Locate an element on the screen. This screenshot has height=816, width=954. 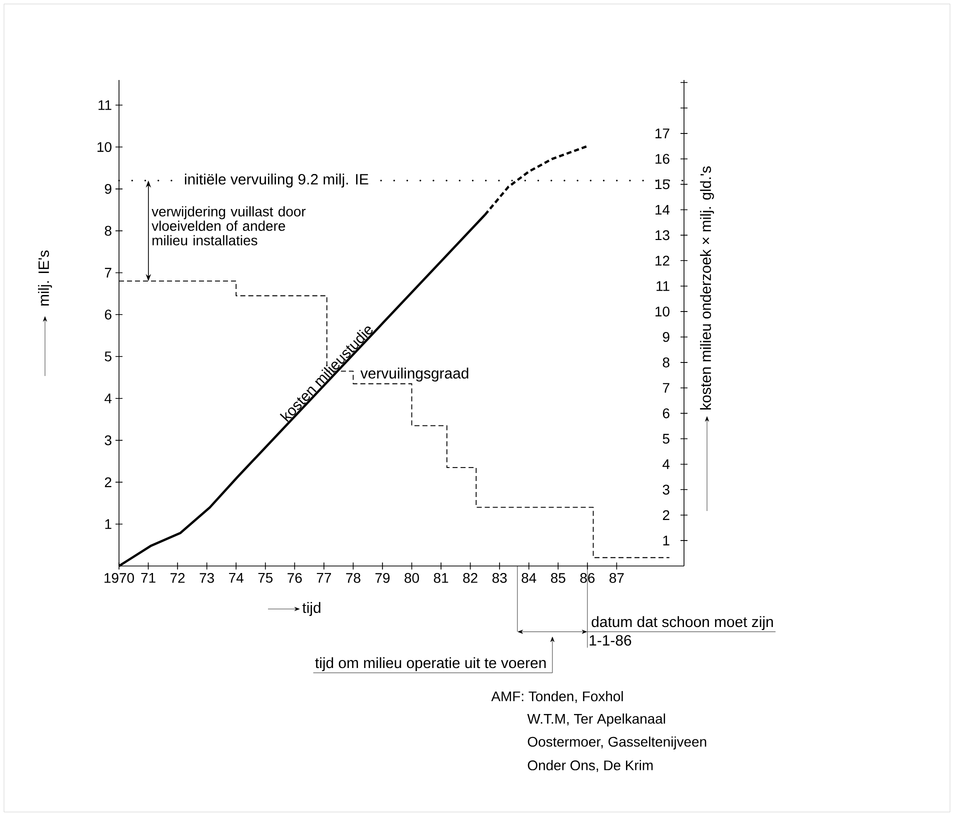
text: Onder Ons, De Krim is located at coordinates (590, 766).